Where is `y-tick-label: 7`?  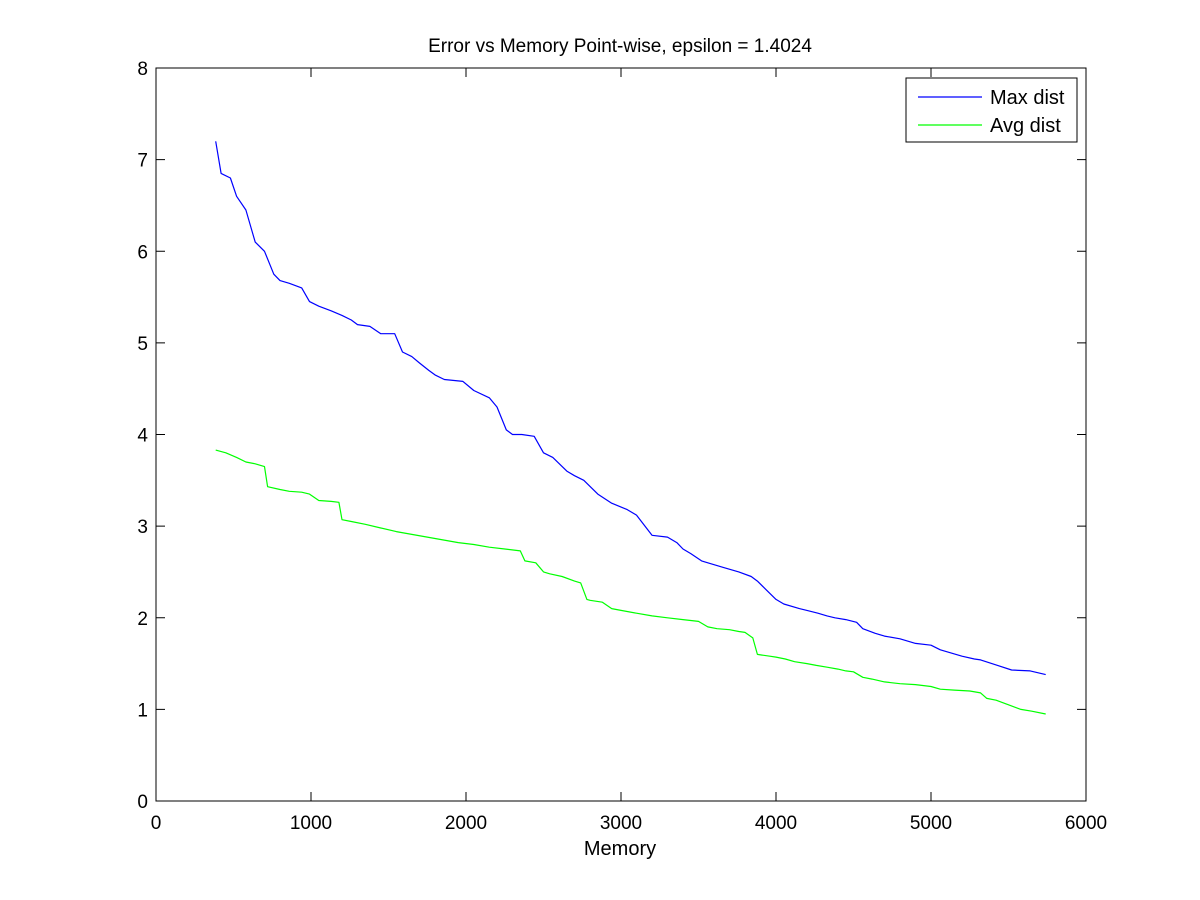 y-tick-label: 7 is located at coordinates (142, 161).